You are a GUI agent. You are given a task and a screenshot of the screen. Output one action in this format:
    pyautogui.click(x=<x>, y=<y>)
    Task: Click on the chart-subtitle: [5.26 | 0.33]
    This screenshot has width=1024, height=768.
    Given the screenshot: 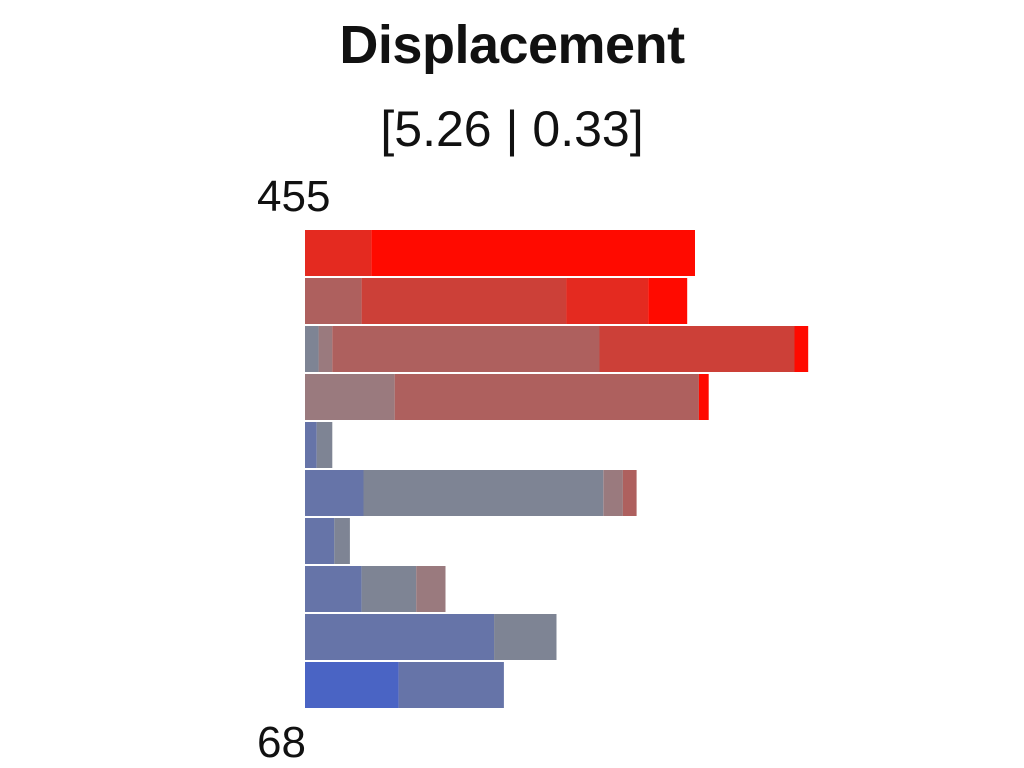 What is the action you would take?
    pyautogui.click(x=512, y=129)
    